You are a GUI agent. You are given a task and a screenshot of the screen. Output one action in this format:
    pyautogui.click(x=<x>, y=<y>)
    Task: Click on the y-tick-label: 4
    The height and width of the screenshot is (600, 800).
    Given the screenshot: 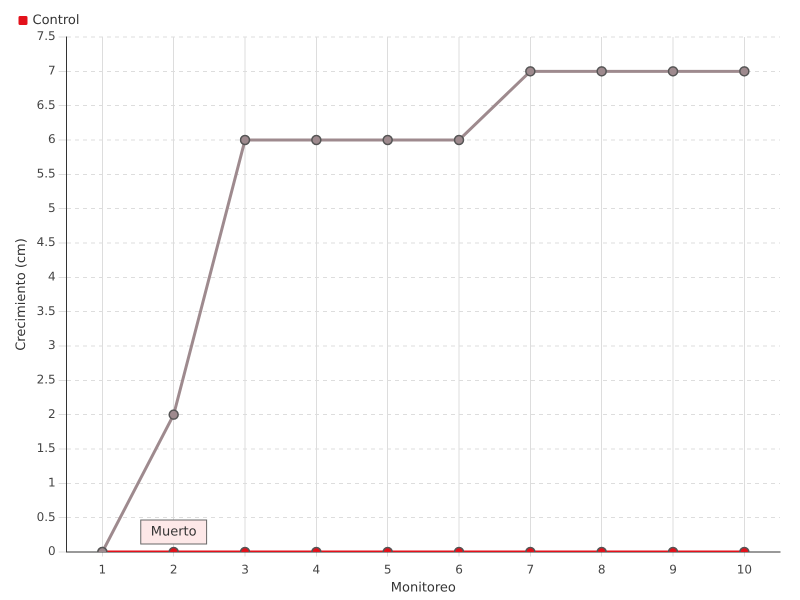 What is the action you would take?
    pyautogui.click(x=52, y=276)
    